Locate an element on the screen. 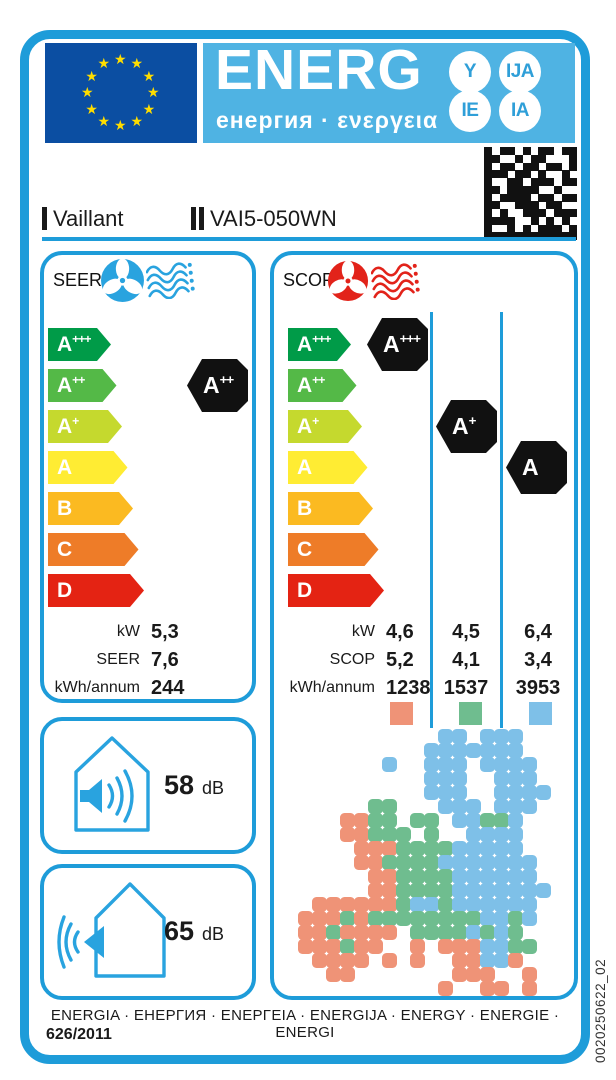 The image size is (616, 1080). outdoor-noise-unit: dB is located at coordinates (213, 934).